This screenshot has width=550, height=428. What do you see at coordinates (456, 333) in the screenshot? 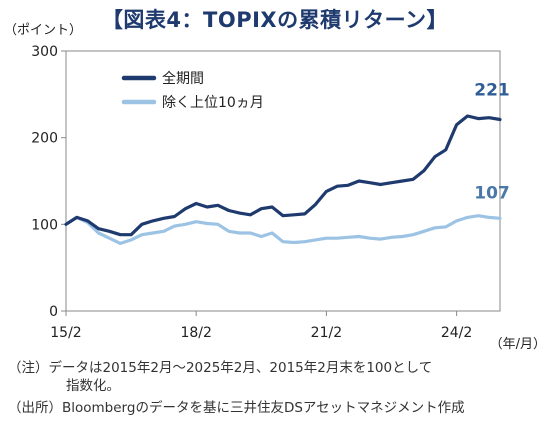
I see `x-tick-label: 24/2` at bounding box center [456, 333].